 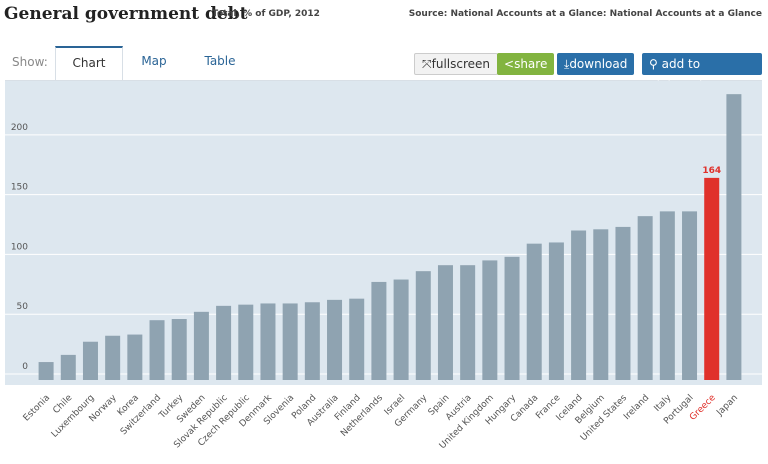 I want to click on tab: Map, so click(x=154, y=61).